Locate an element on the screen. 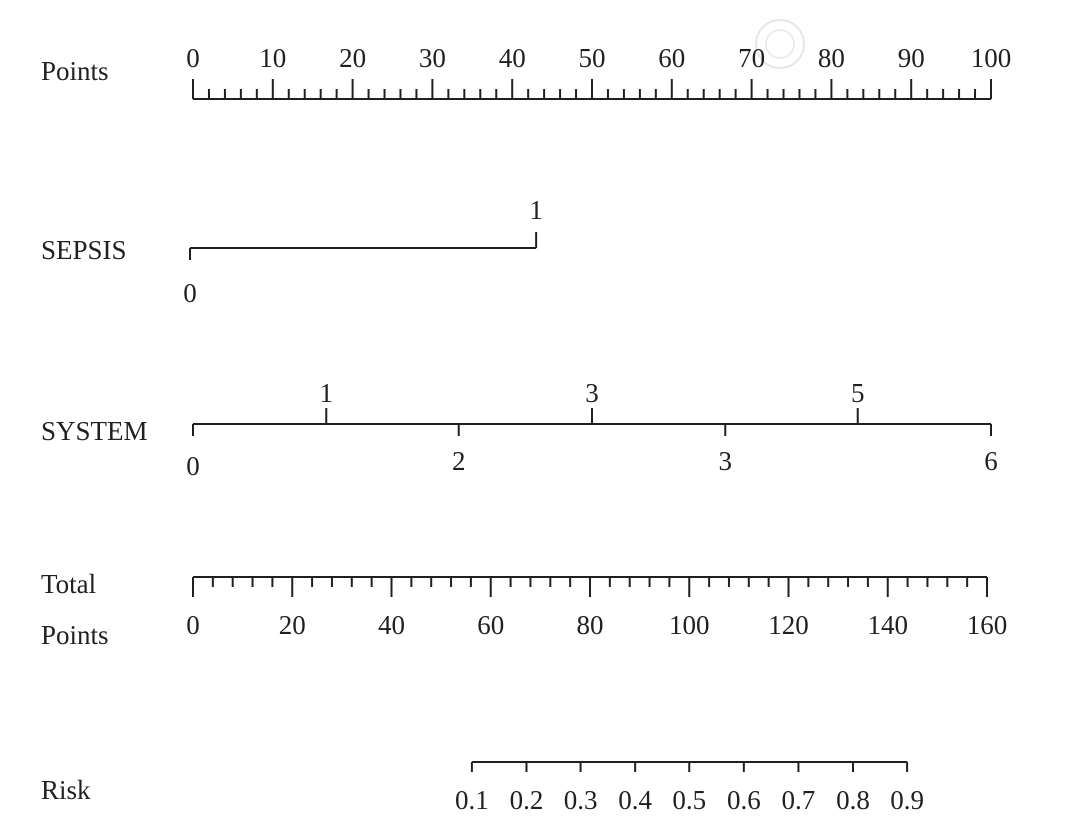  risk-label: 0.3 is located at coordinates (581, 800).